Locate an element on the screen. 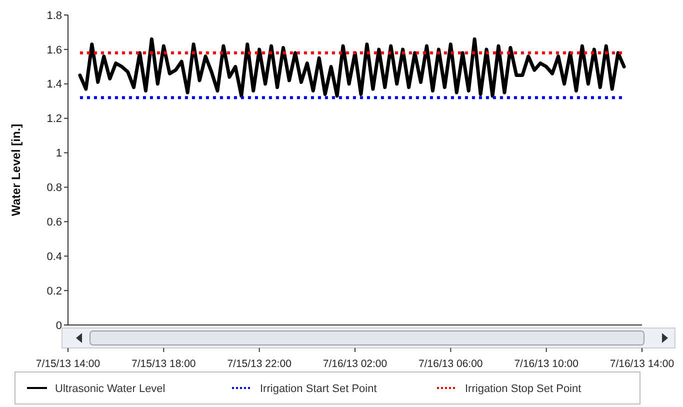 The height and width of the screenshot is (407, 683). x-tick-label: 7/16/13 10:00 is located at coordinates (546, 364).